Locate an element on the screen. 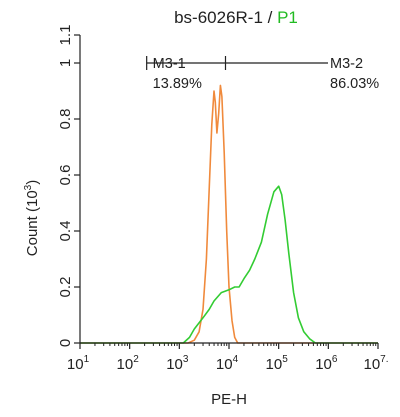 This screenshot has width=400, height=417. chart-title: bs-6026R-1 / P1 is located at coordinates (236, 17).